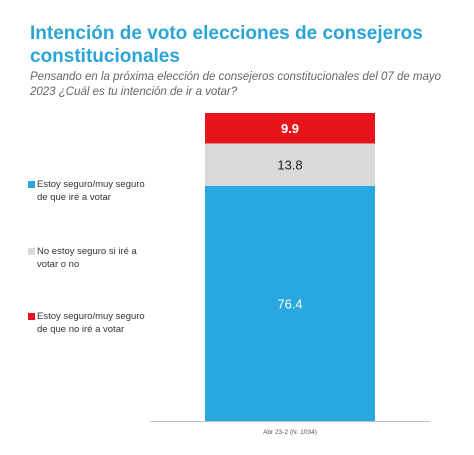 The image size is (474, 455). Describe the element at coordinates (87, 258) in the screenshot. I see `legend-label: No estoy seguro si iré a votar o no` at that location.